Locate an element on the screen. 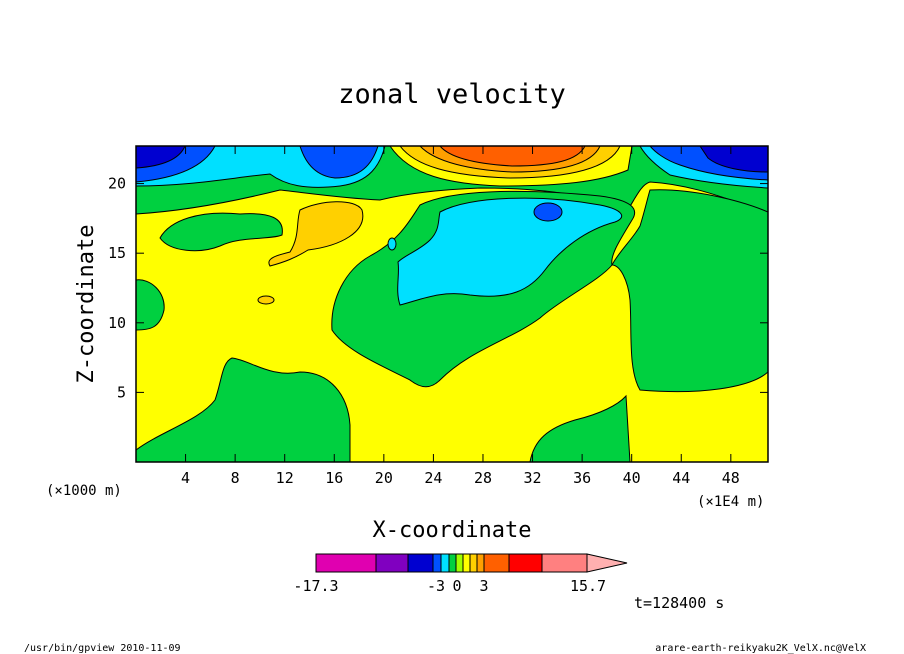 The height and width of the screenshot is (654, 904). x-units-left: (×1000 m) is located at coordinates (84, 491).